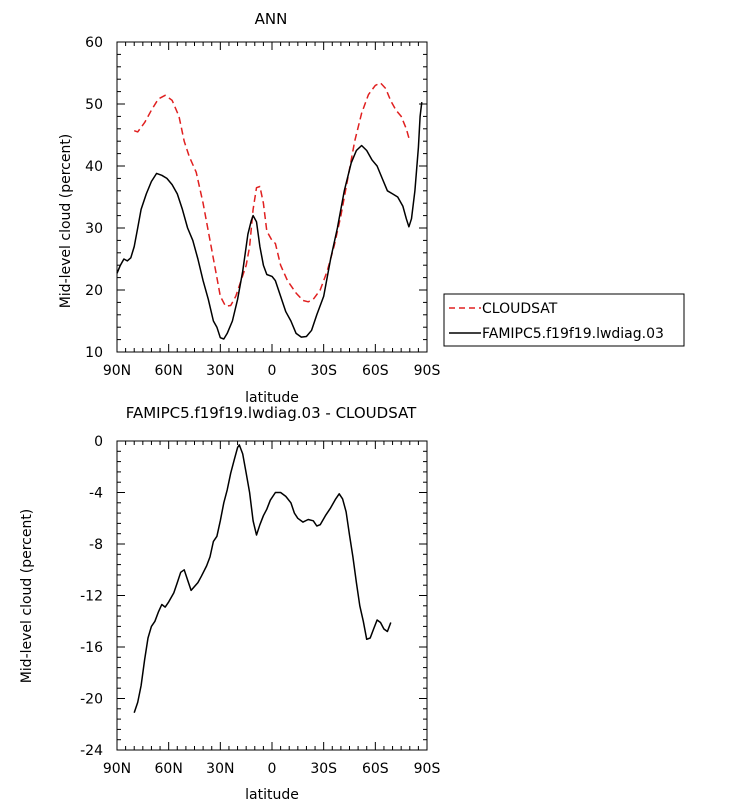 This screenshot has width=733, height=808. I want to click on bottom-x-tick-label: 60N, so click(169, 769).